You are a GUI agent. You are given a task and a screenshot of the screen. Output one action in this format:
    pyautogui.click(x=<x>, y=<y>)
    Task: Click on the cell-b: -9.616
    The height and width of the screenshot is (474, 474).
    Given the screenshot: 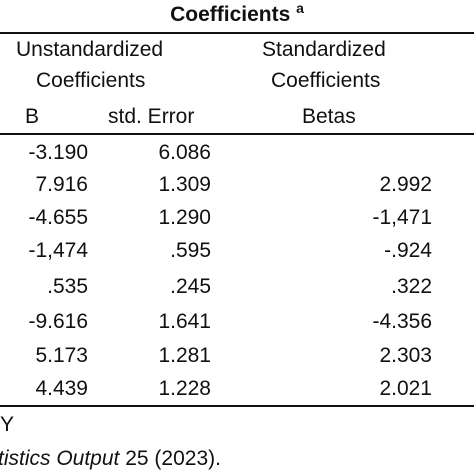 What is the action you would take?
    pyautogui.click(x=58, y=321)
    